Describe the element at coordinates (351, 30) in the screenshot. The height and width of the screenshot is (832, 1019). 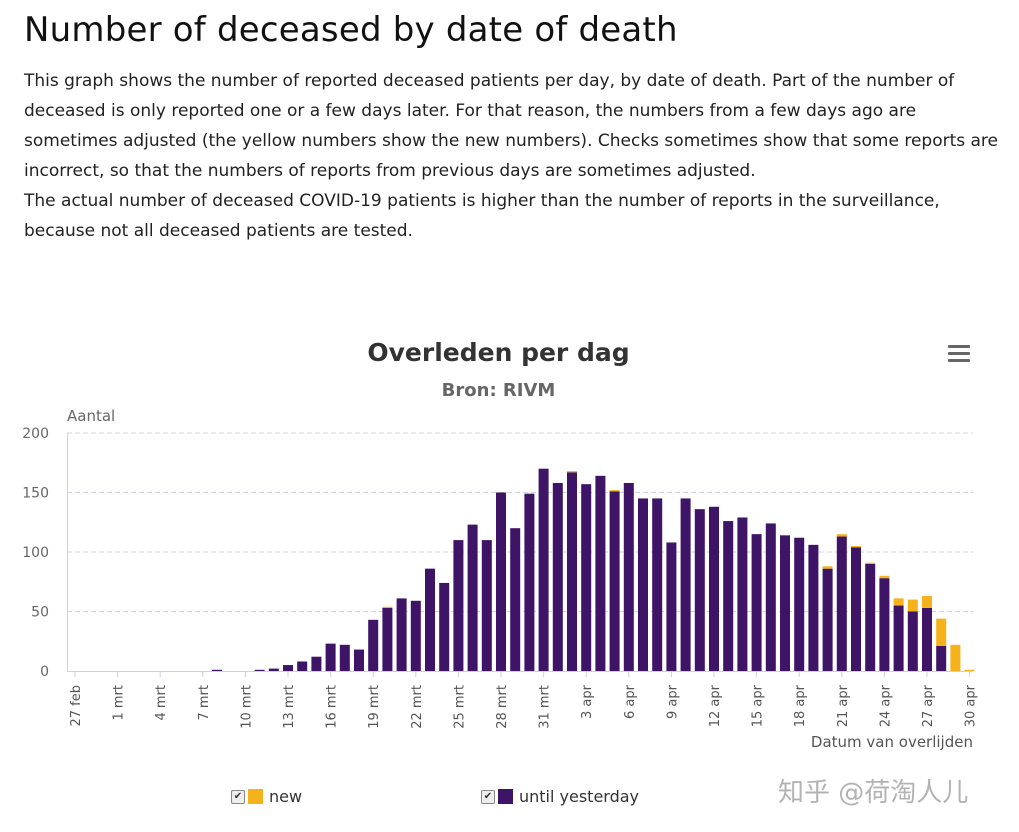
I see `page-title: Number of deceased by date of death` at that location.